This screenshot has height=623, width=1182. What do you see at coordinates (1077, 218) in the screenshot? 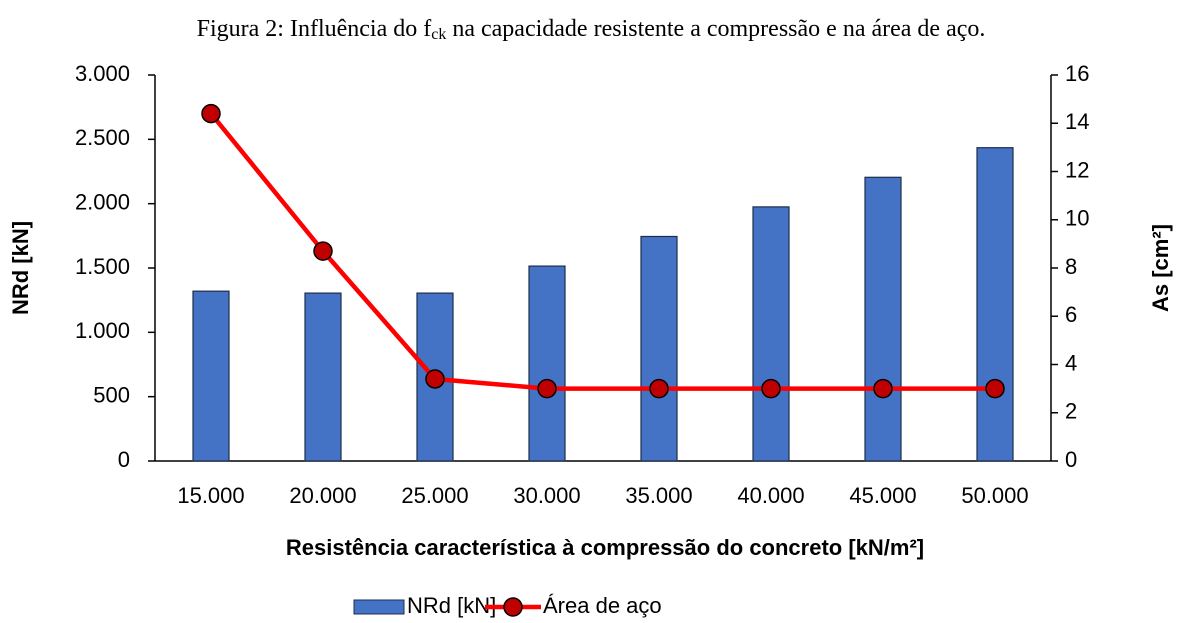
I see `y2-tick-label: 10` at bounding box center [1077, 218].